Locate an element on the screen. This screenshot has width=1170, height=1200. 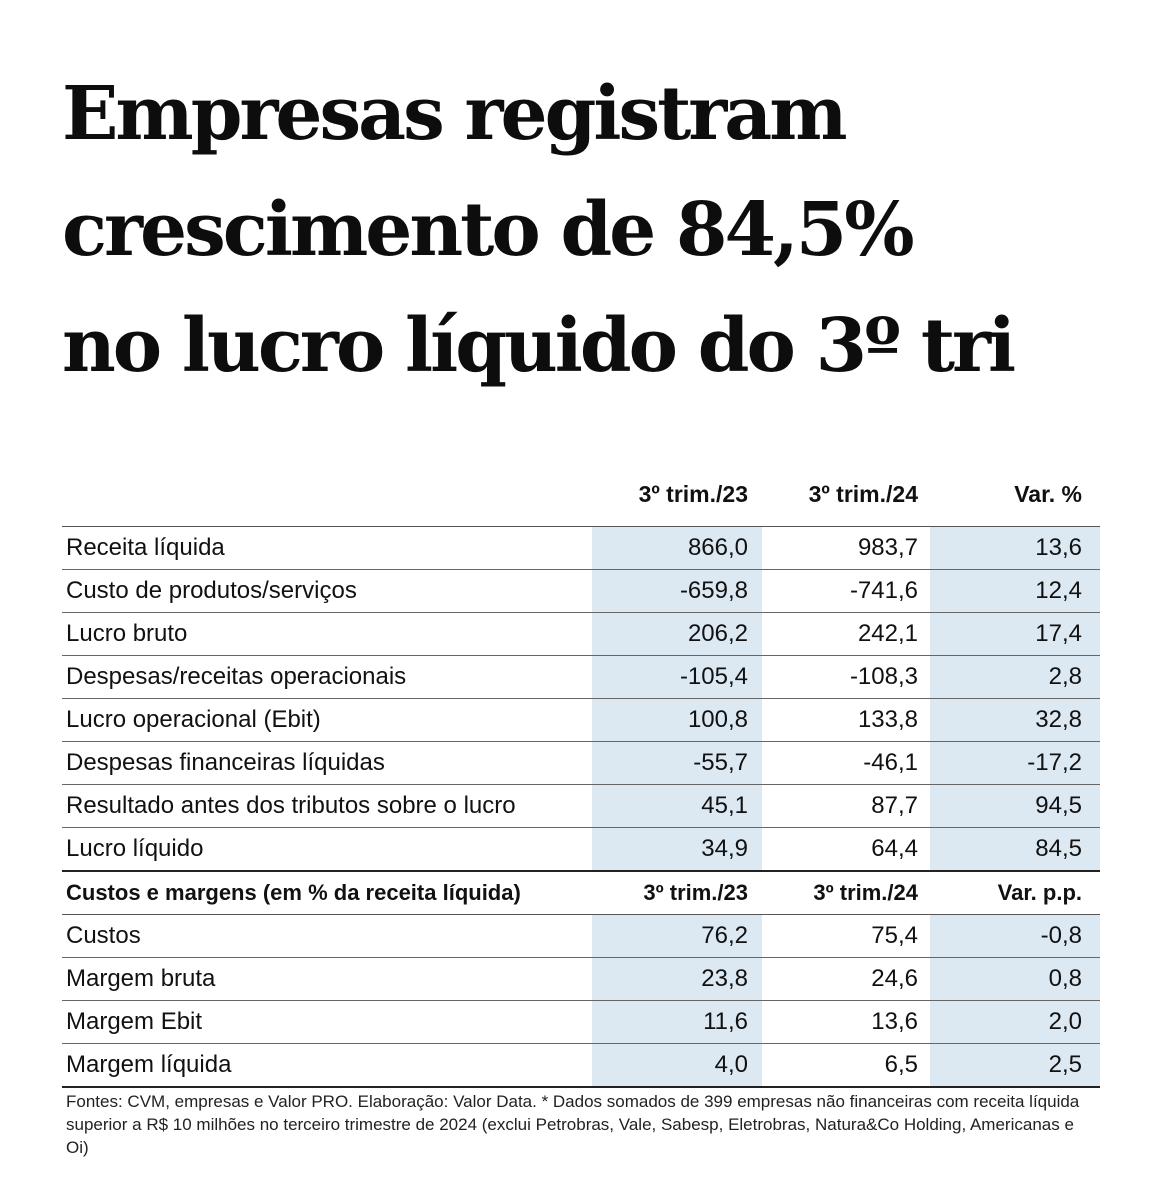
cell-var: 2,5 is located at coordinates (1015, 1065).